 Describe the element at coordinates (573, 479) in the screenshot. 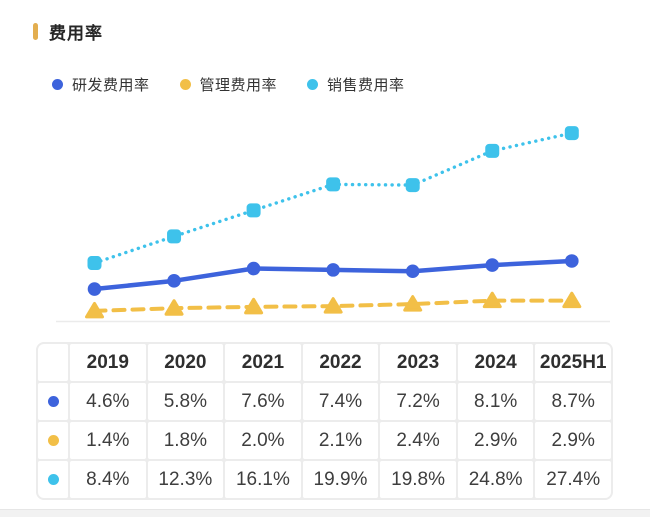

I see `value-cell: 27.4%` at that location.